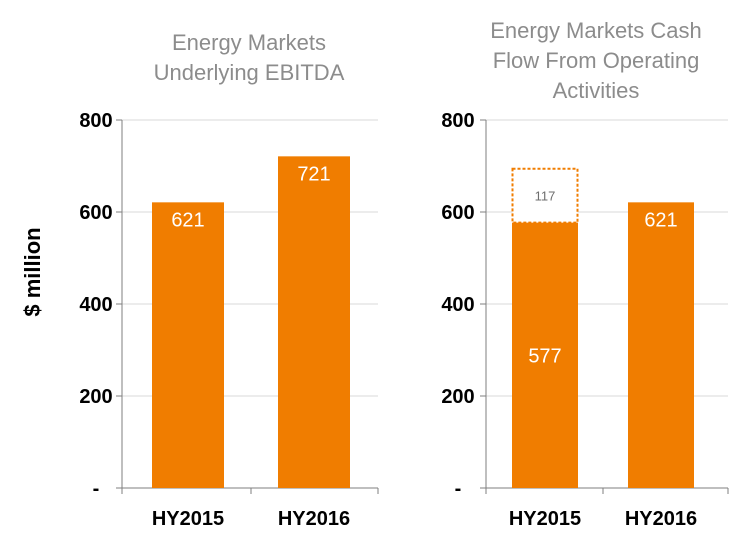  Describe the element at coordinates (660, 220) in the screenshot. I see `chart-2-data-label: 621` at that location.